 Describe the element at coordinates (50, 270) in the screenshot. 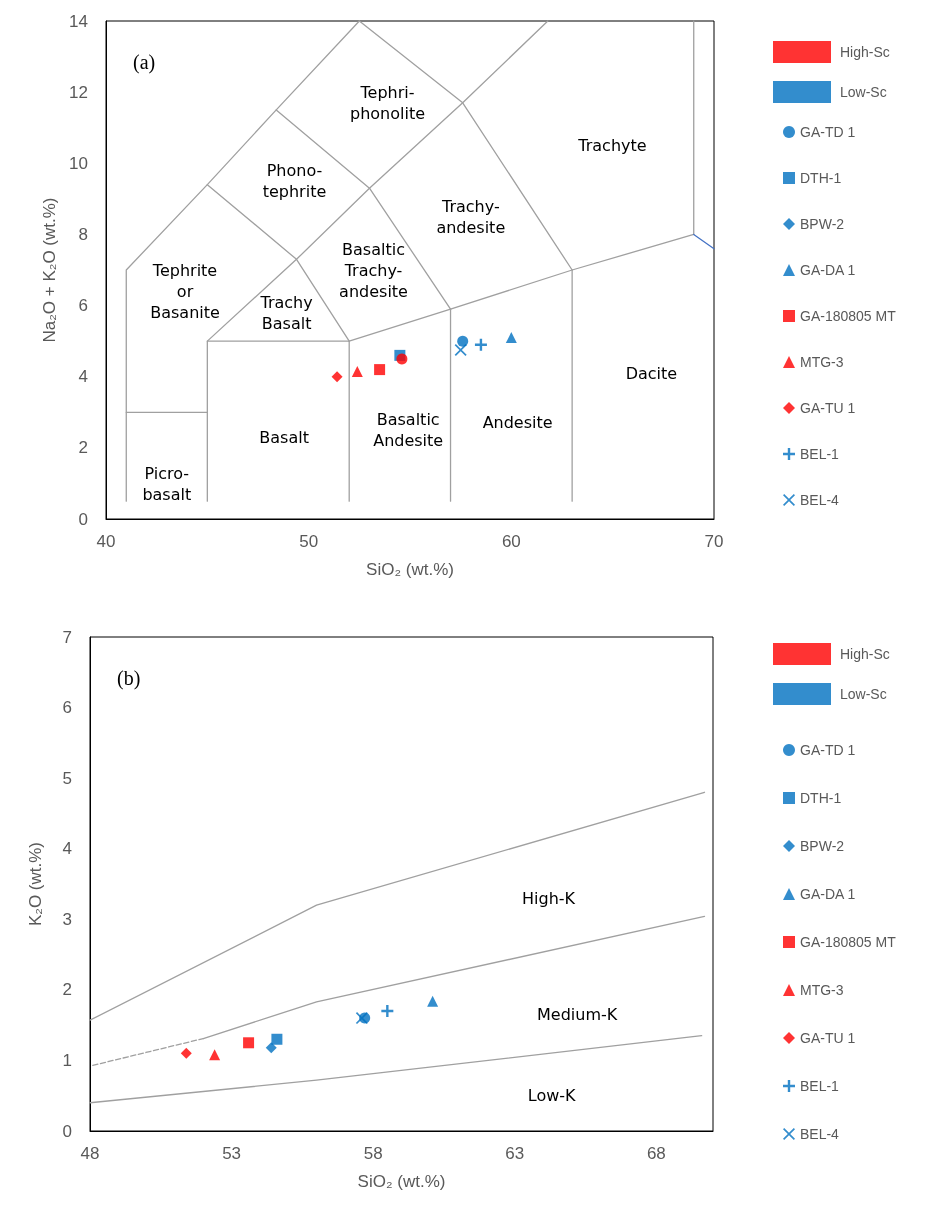

I see `y-axis-title: Na₂O + K₂O (wt.%)` at that location.